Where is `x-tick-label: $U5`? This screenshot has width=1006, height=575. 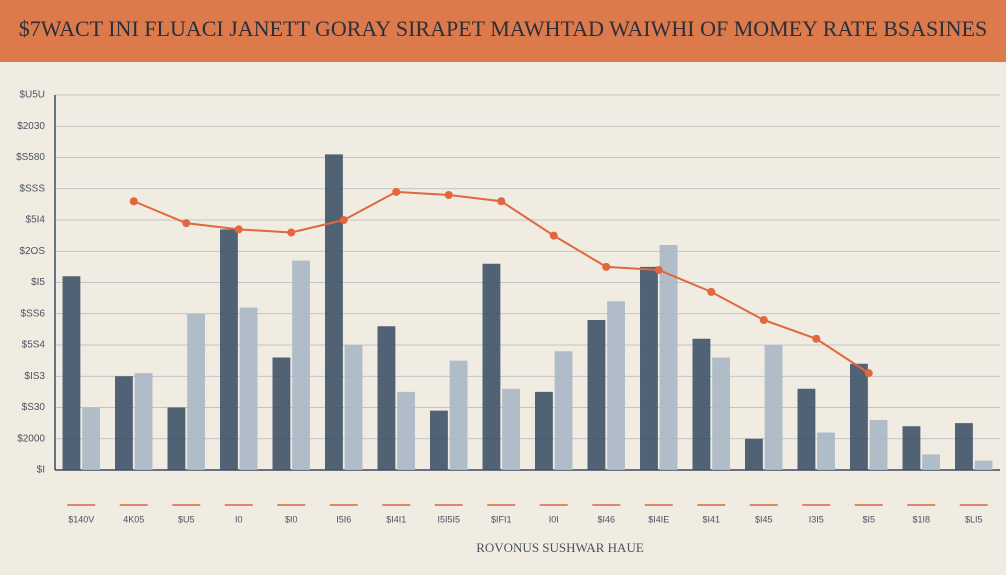 x-tick-label: $U5 is located at coordinates (186, 519).